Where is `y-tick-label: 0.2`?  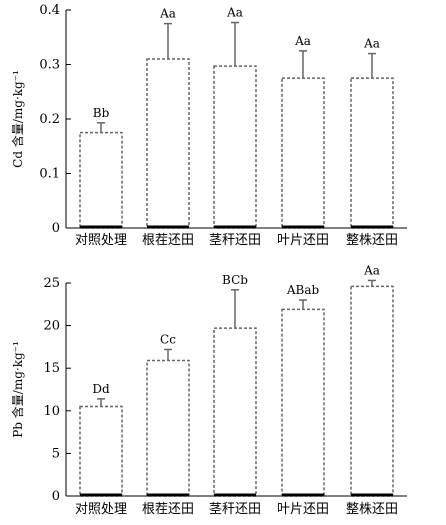
y-tick-label: 0.2 is located at coordinates (49, 119).